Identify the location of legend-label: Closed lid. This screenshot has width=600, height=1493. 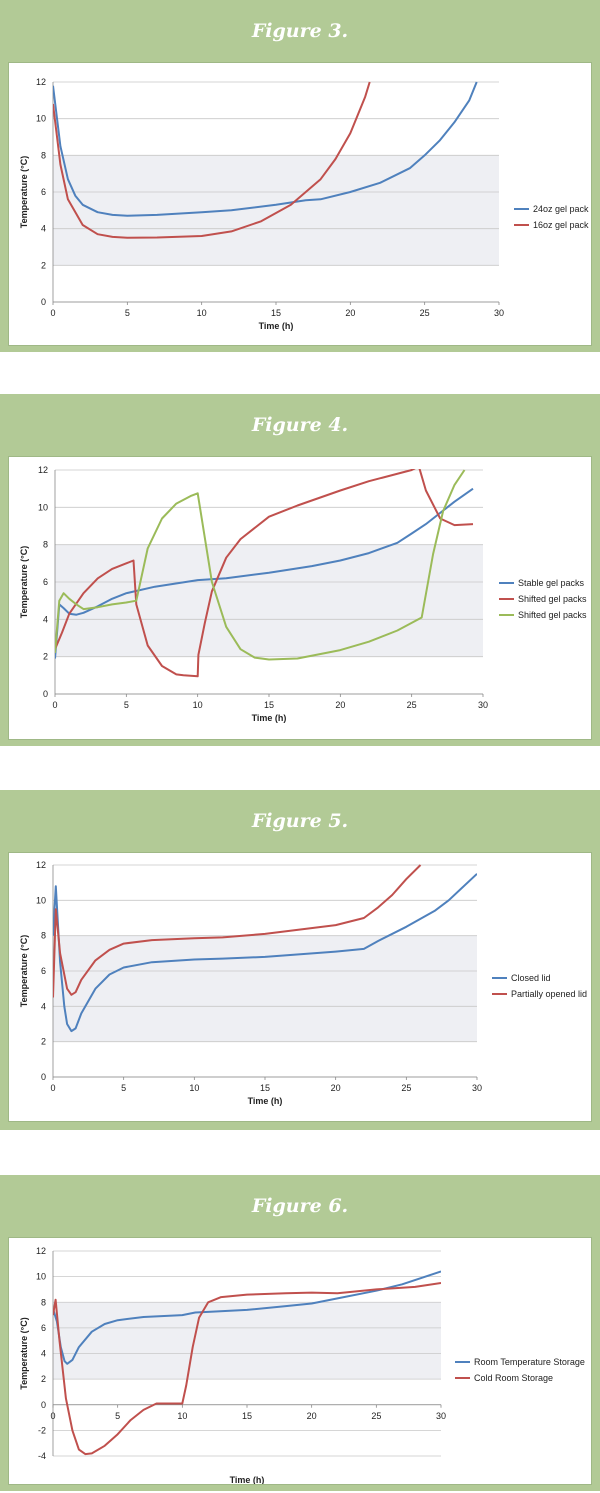
(531, 978).